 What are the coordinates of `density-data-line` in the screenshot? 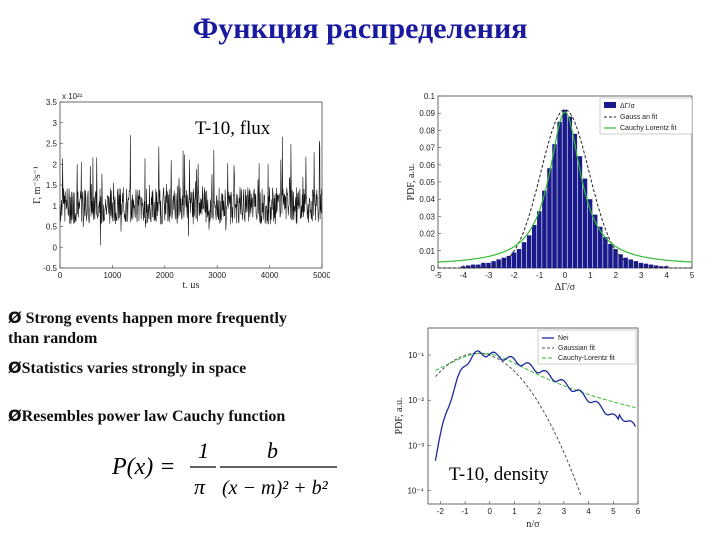 It's located at (535, 405).